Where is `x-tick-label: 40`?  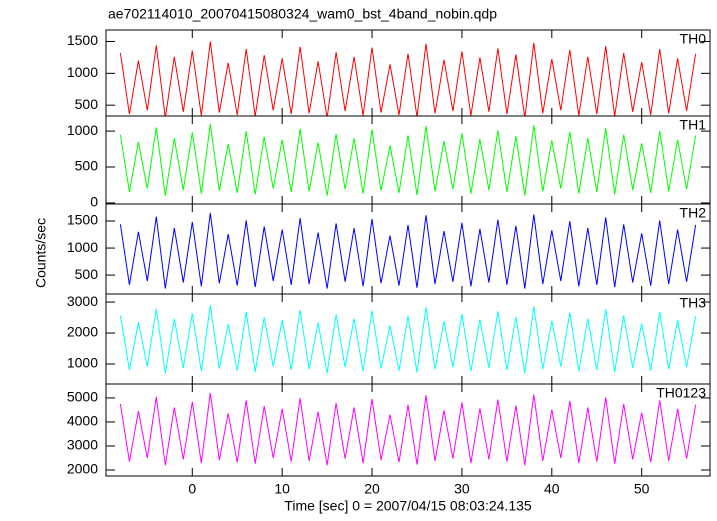 x-tick-label: 40 is located at coordinates (552, 489).